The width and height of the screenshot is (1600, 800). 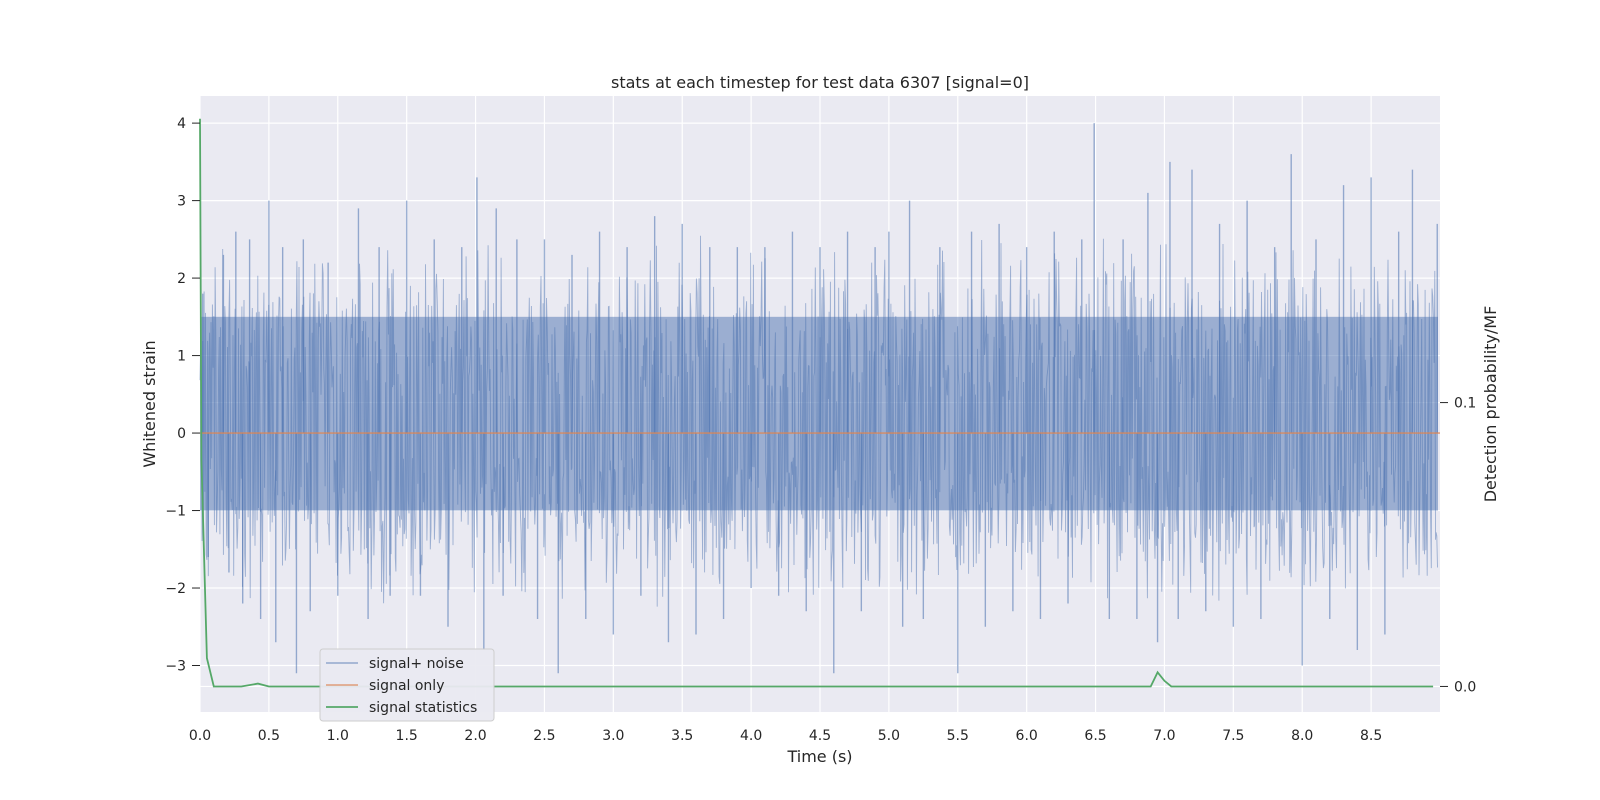 I want to click on y2-tick-label: 0.1, so click(x=1465, y=404).